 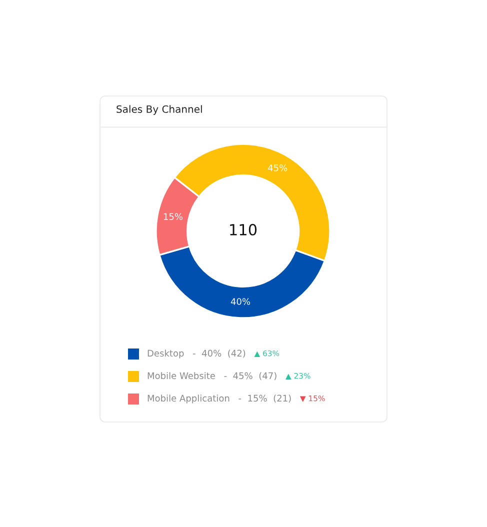 What do you see at coordinates (278, 168) in the screenshot?
I see `data-label: 45%` at bounding box center [278, 168].